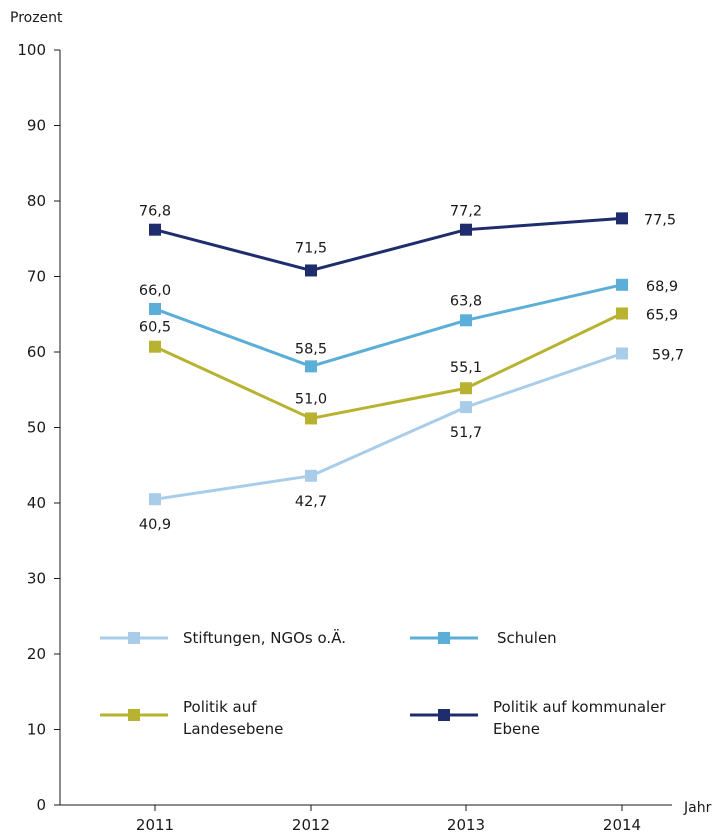 The width and height of the screenshot is (722, 838). What do you see at coordinates (466, 368) in the screenshot?
I see `data-label: 55,1` at bounding box center [466, 368].